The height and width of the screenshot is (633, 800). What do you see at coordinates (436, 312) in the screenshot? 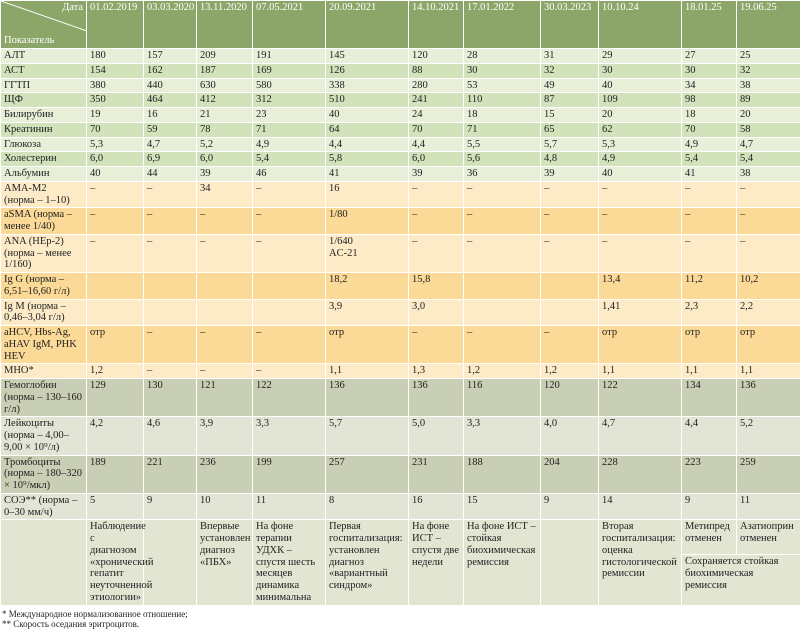
I see `value-cell: 3,0` at bounding box center [436, 312].